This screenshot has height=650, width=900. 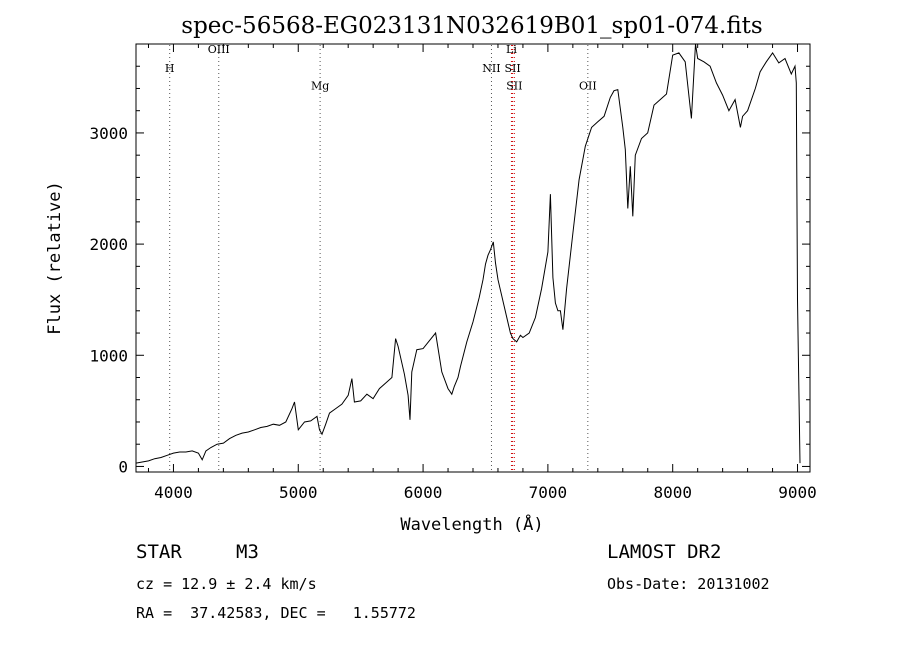 What do you see at coordinates (514, 86) in the screenshot?
I see `line-label-sii-6: SII` at bounding box center [514, 86].